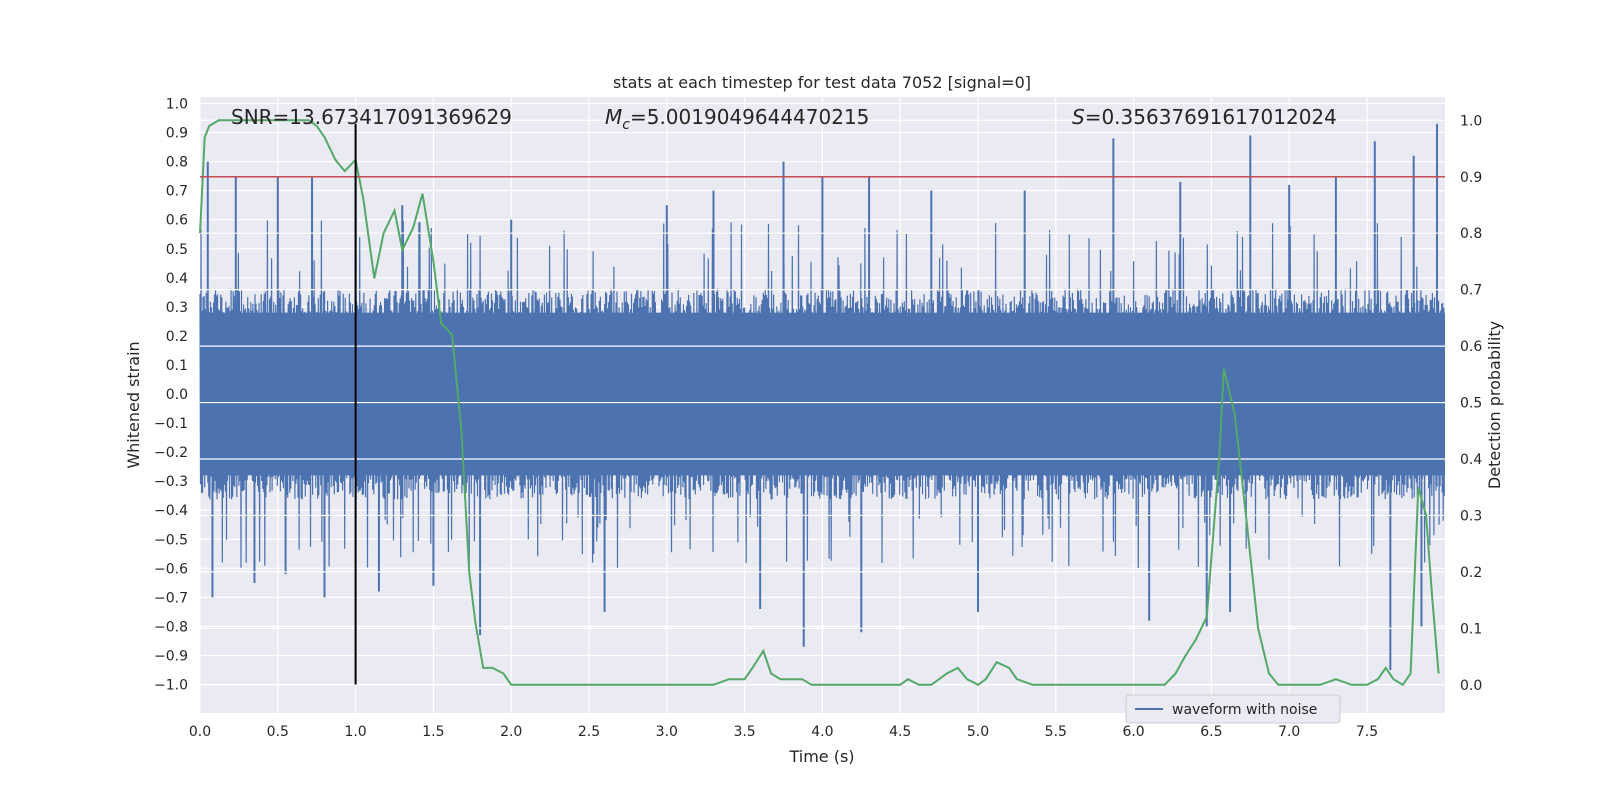 This screenshot has width=1600, height=800. I want to click on s-annotation: S=0.35637691617012024, so click(1204, 117).